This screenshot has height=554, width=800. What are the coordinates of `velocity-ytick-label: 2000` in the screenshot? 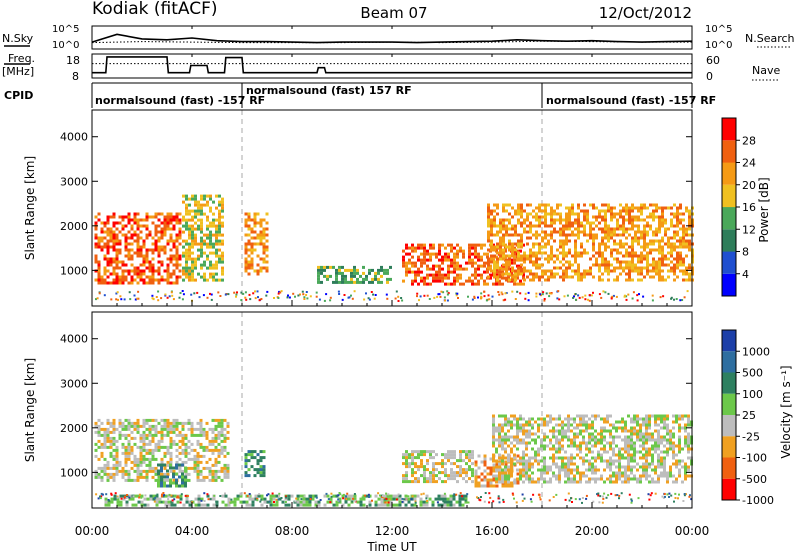 It's located at (74, 428).